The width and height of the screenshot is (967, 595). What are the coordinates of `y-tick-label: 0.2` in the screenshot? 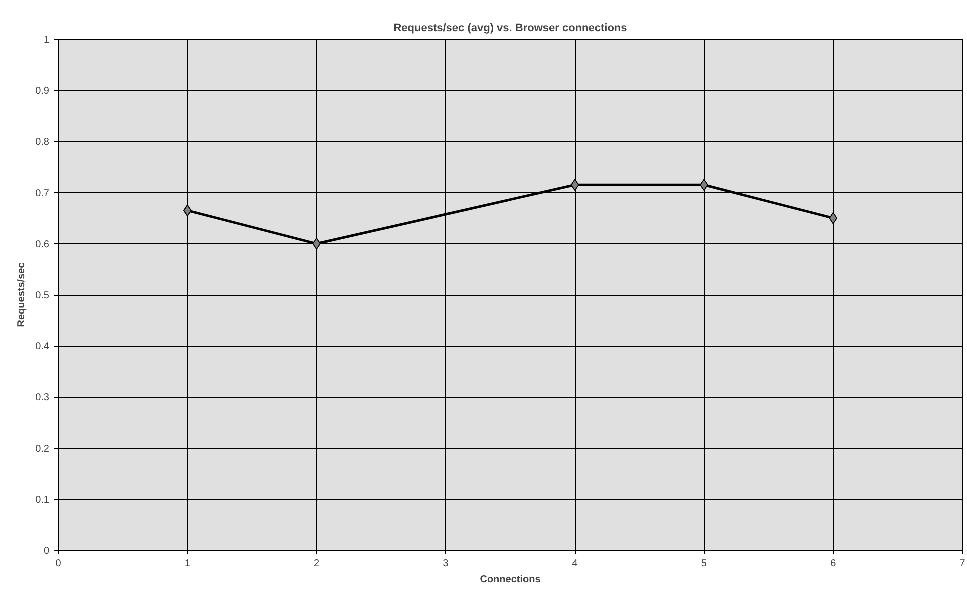 It's located at (43, 449).